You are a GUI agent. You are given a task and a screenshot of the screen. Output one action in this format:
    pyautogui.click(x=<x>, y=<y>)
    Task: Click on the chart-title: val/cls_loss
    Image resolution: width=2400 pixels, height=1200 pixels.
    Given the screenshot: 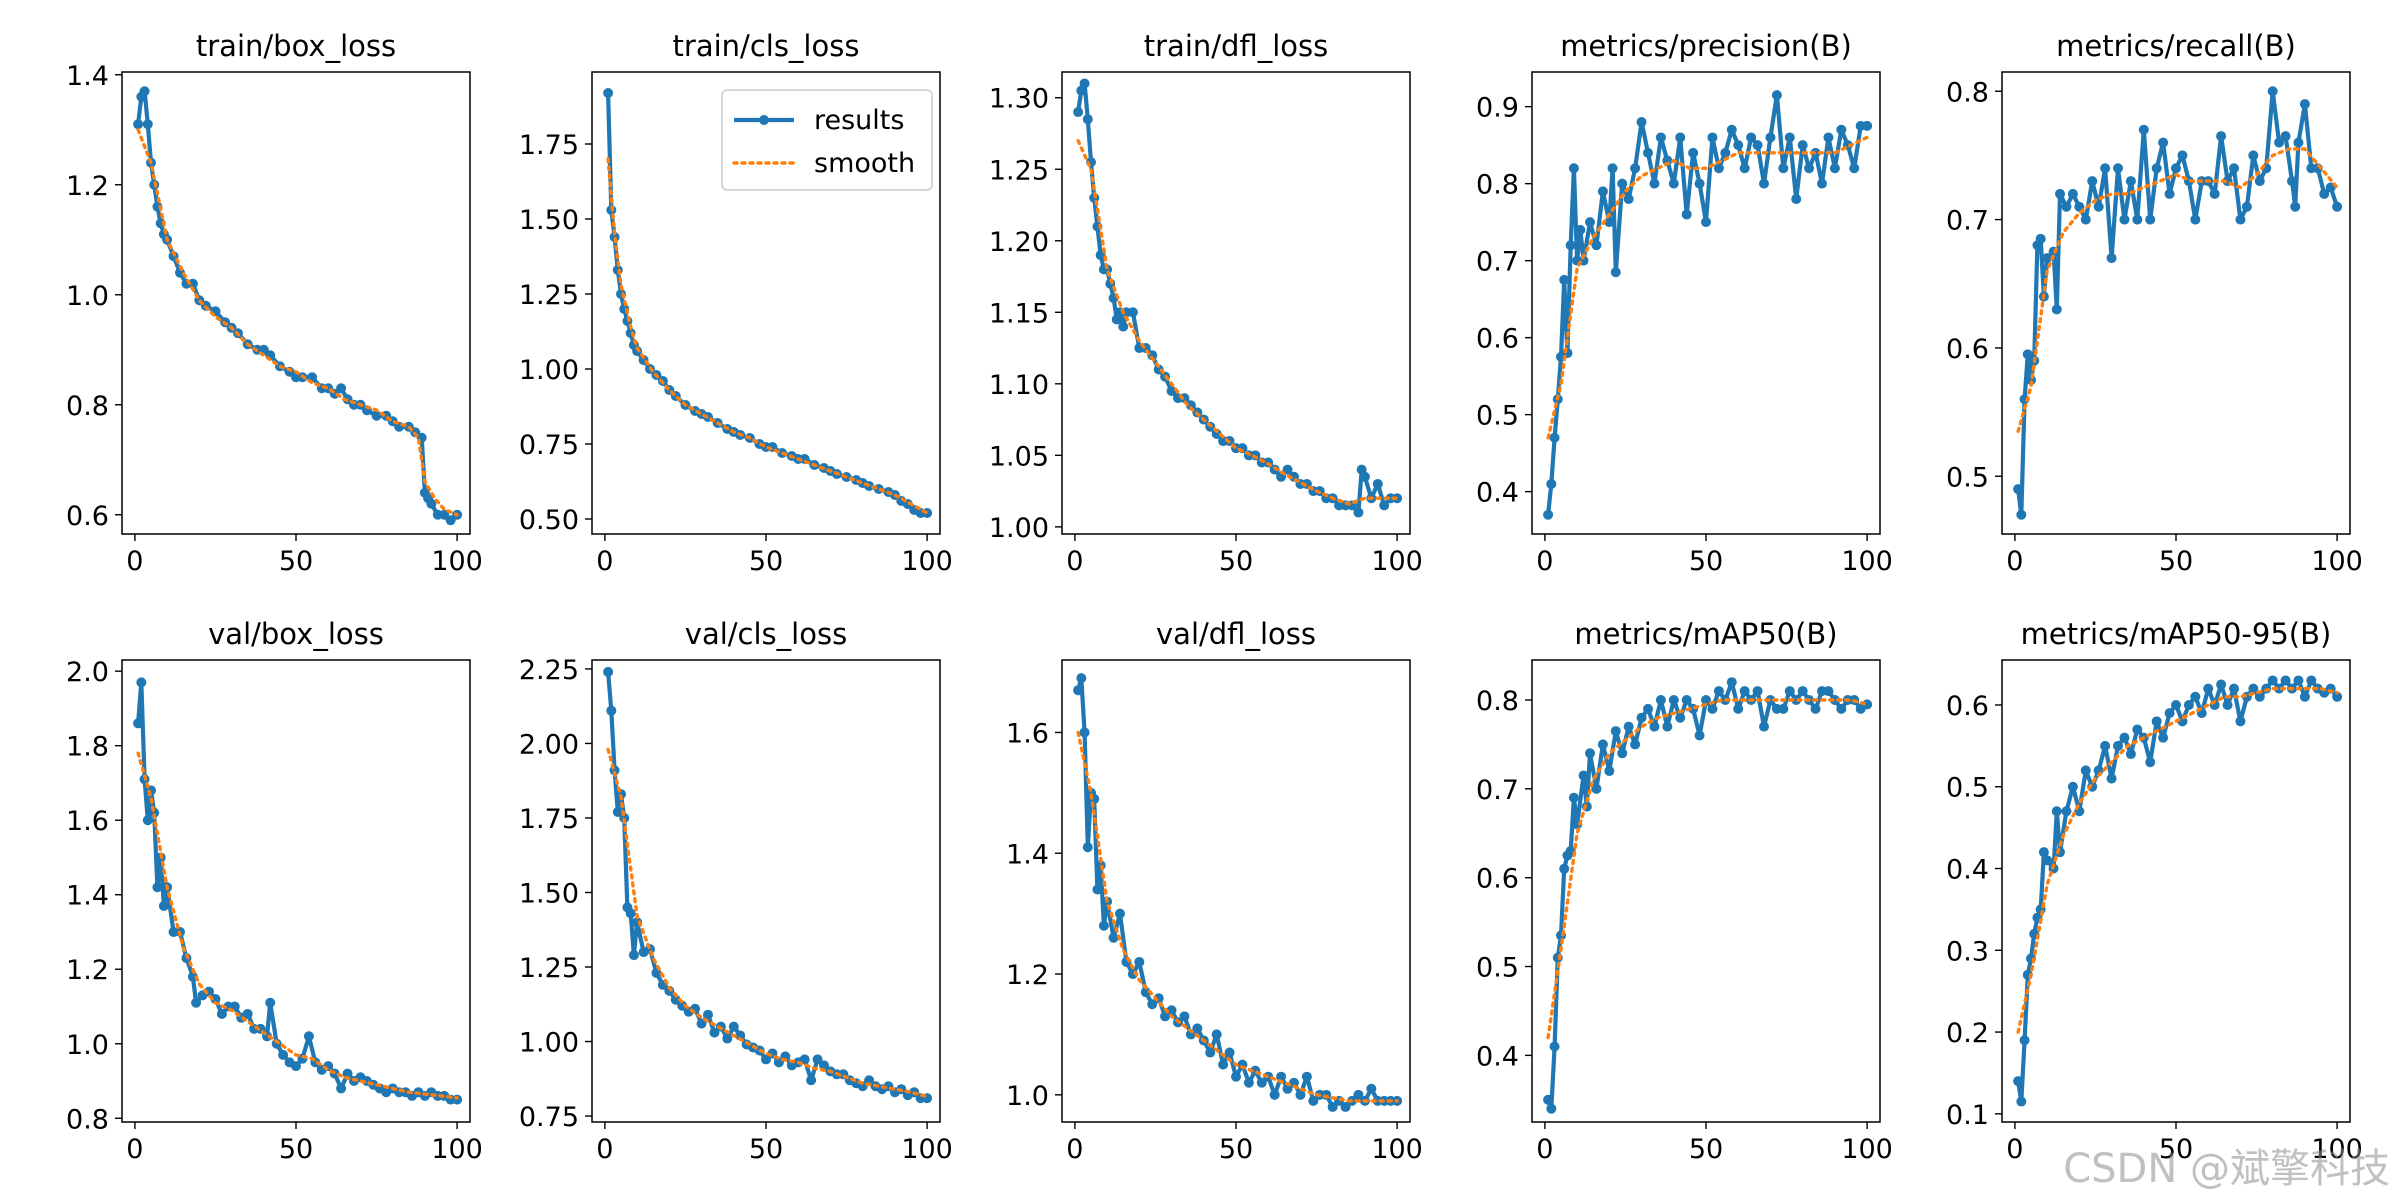 What is the action you would take?
    pyautogui.click(x=766, y=634)
    